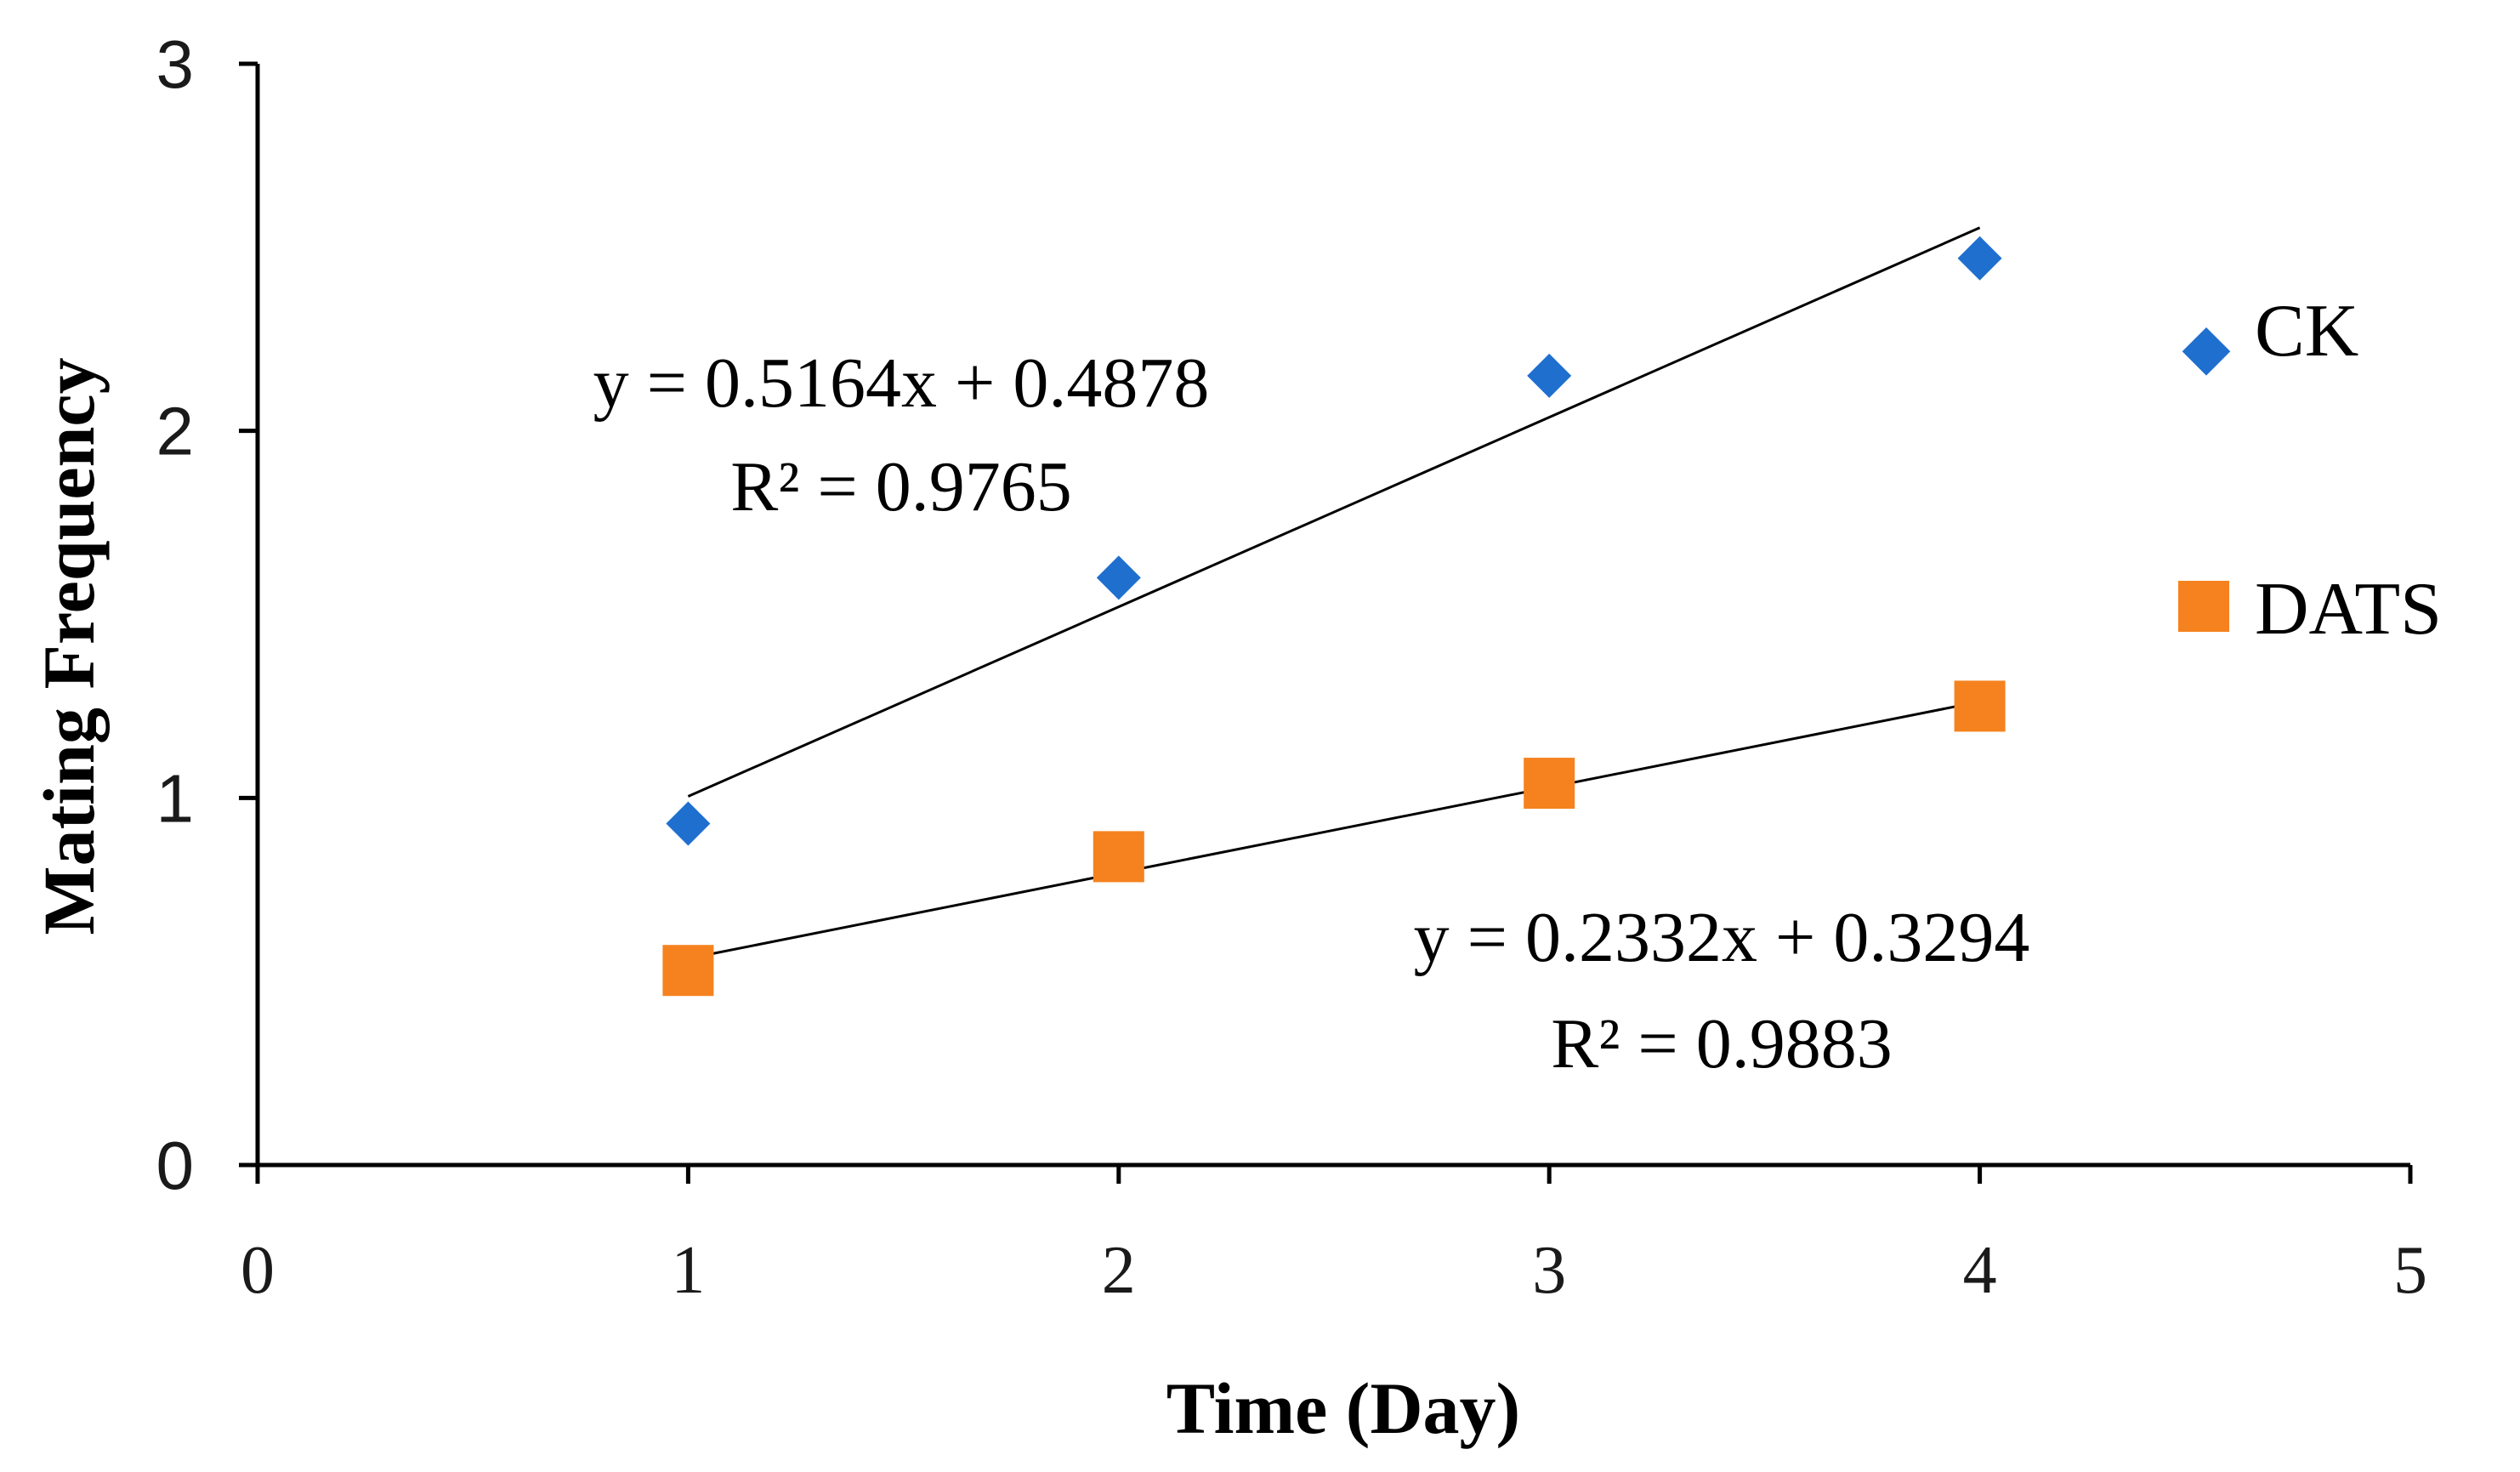 Image resolution: width=2520 pixels, height=1472 pixels. What do you see at coordinates (2306, 331) in the screenshot?
I see `legend-ck-label: CK` at bounding box center [2306, 331].